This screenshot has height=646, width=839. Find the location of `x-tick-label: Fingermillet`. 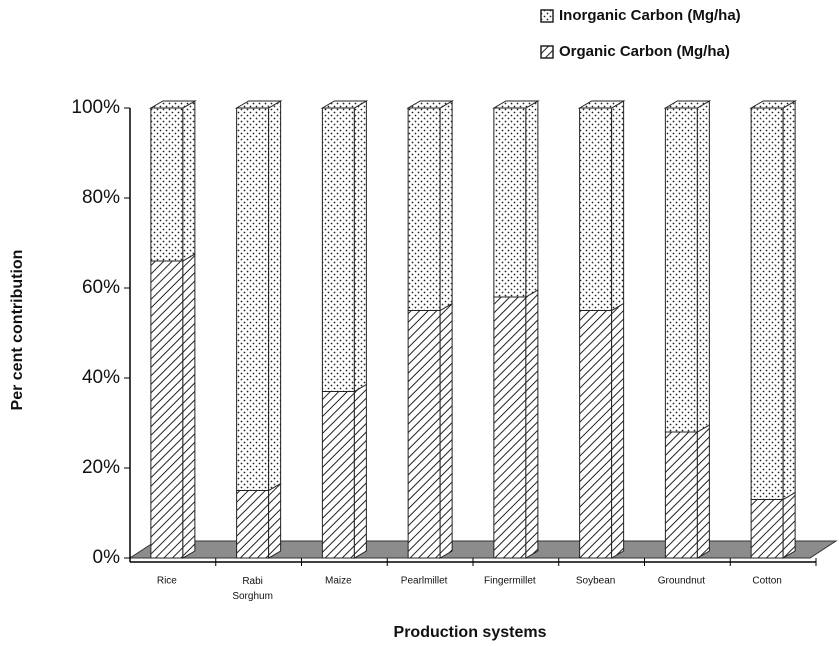

x-tick-label: Fingermillet is located at coordinates (510, 581).